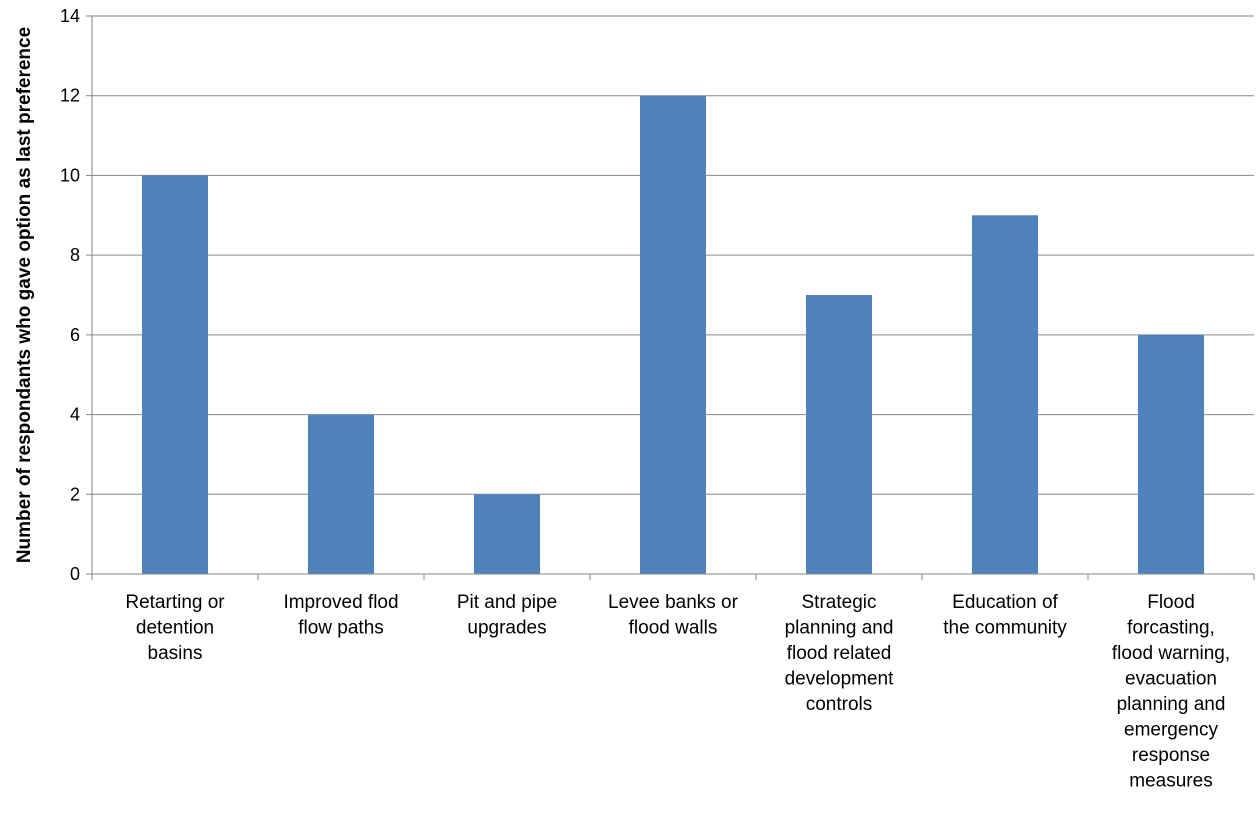 The image size is (1257, 839). What do you see at coordinates (1171, 602) in the screenshot?
I see `x-category-label-line: Flood` at bounding box center [1171, 602].